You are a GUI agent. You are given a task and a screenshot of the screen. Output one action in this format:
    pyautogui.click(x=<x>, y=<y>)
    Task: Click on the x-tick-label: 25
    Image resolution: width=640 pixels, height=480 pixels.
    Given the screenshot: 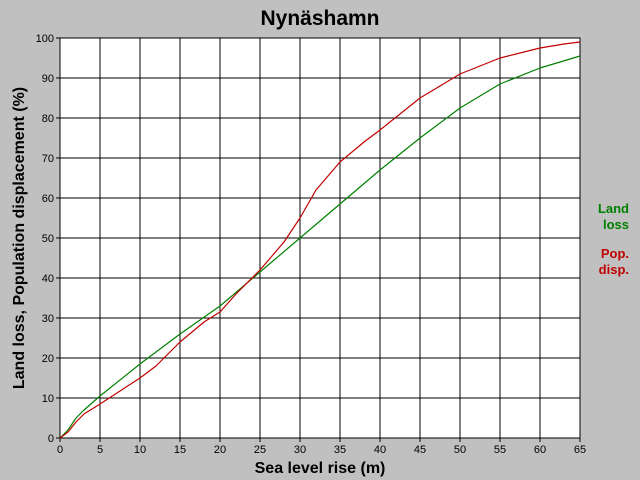 What is the action you would take?
    pyautogui.click(x=260, y=450)
    